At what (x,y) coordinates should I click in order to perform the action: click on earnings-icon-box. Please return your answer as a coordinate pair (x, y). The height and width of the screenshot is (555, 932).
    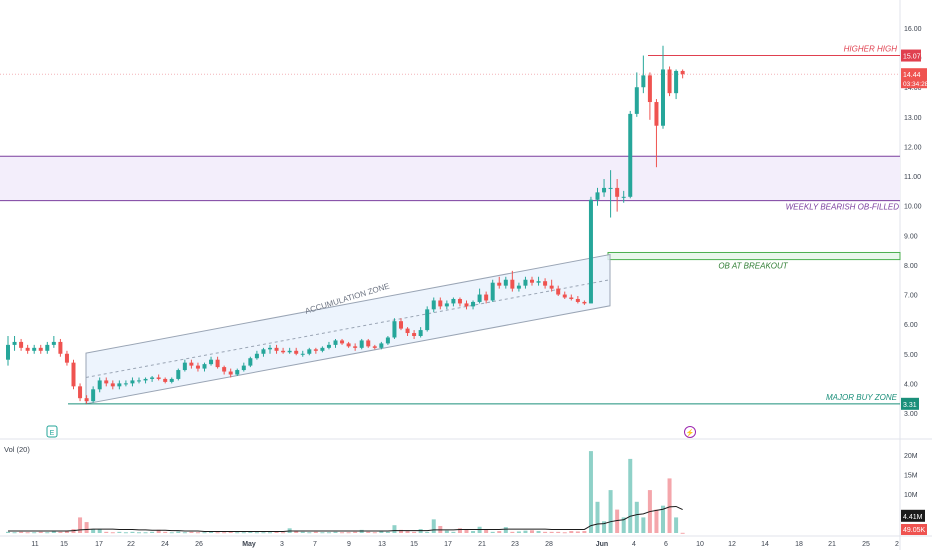
    Looking at the image, I should click on (52, 431).